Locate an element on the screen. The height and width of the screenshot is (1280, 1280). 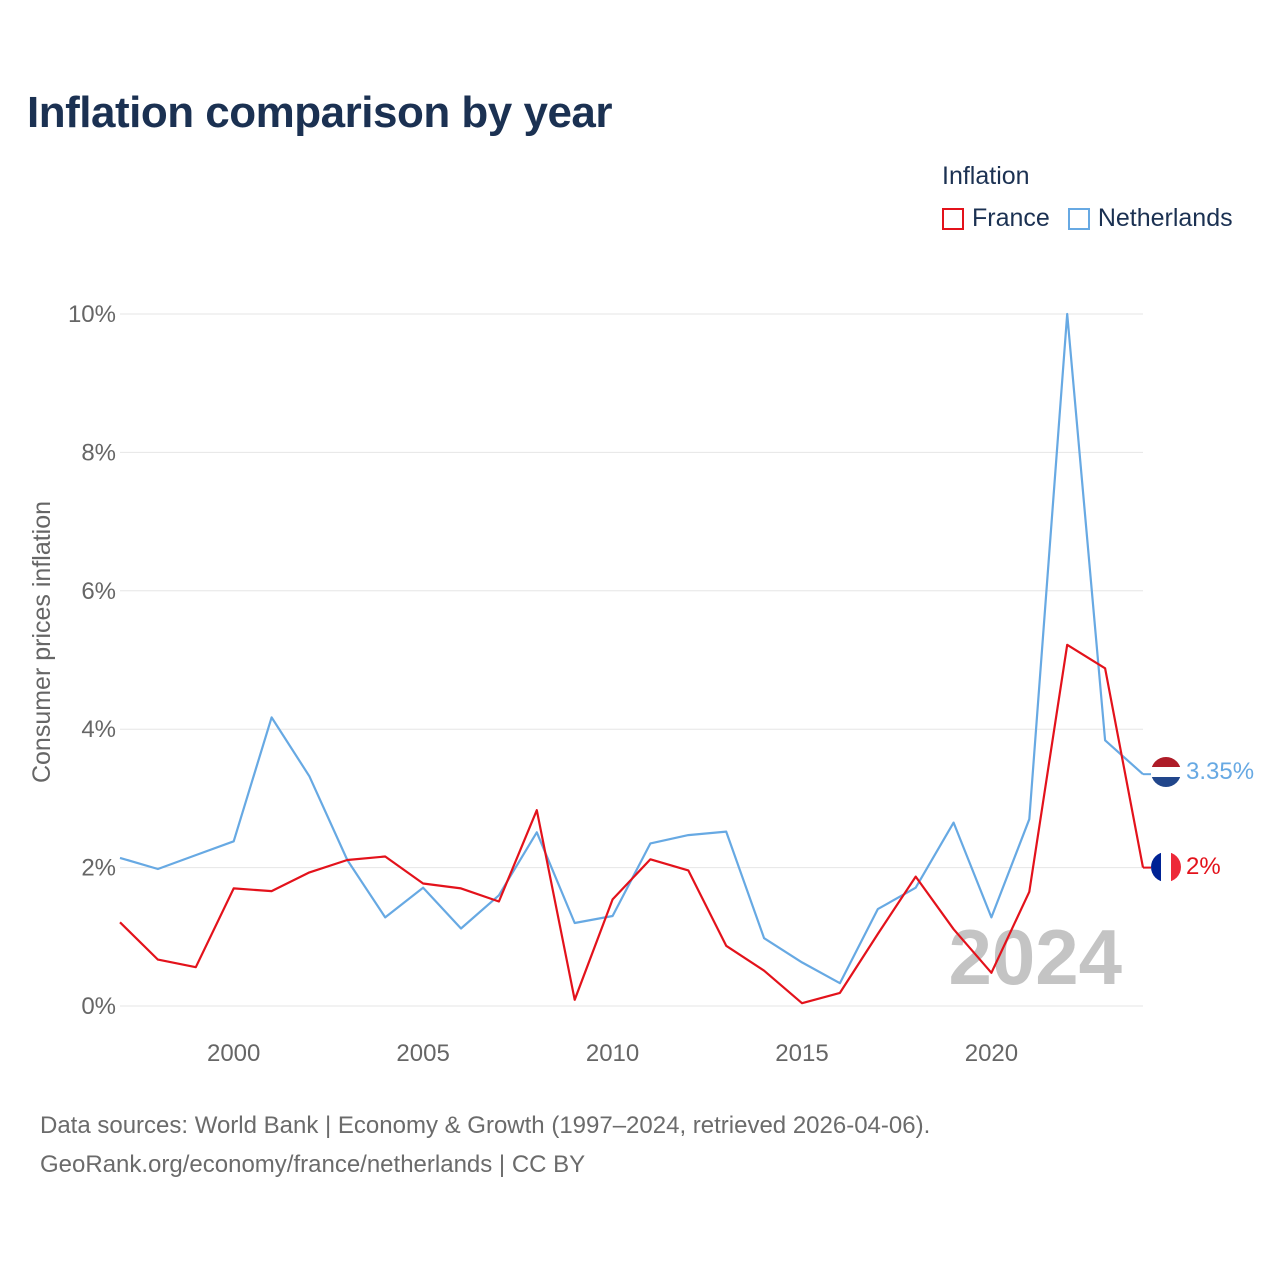
france-flag-icon is located at coordinates (1166, 867).